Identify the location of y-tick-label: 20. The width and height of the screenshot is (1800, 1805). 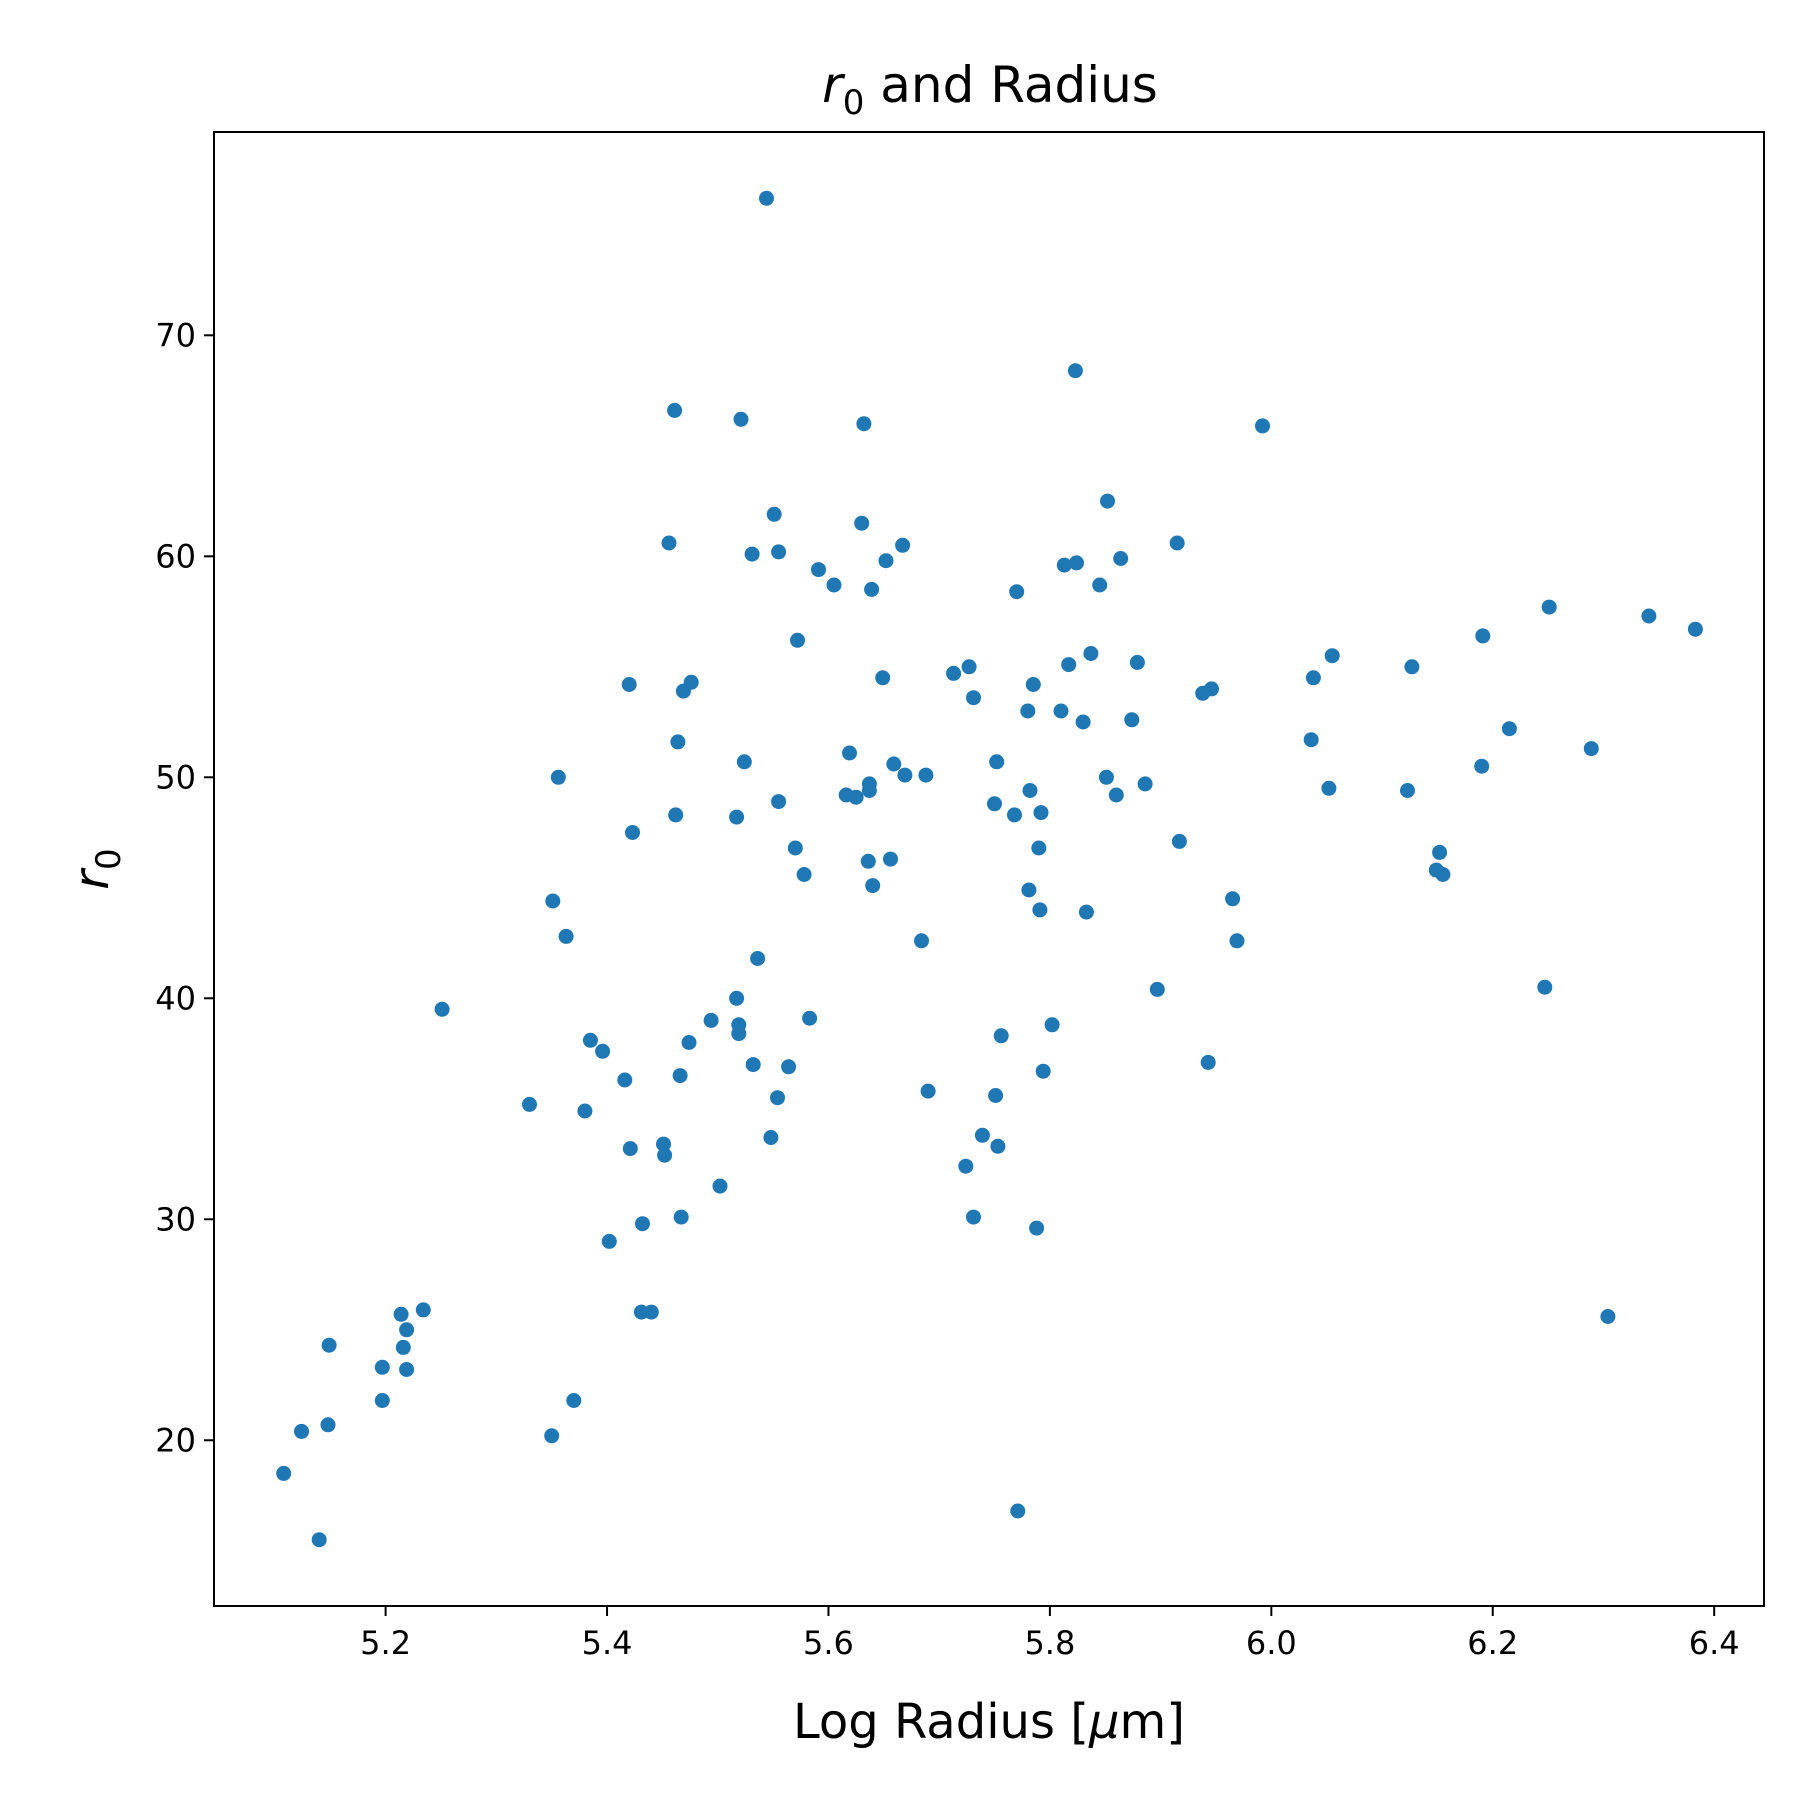
(175, 1440).